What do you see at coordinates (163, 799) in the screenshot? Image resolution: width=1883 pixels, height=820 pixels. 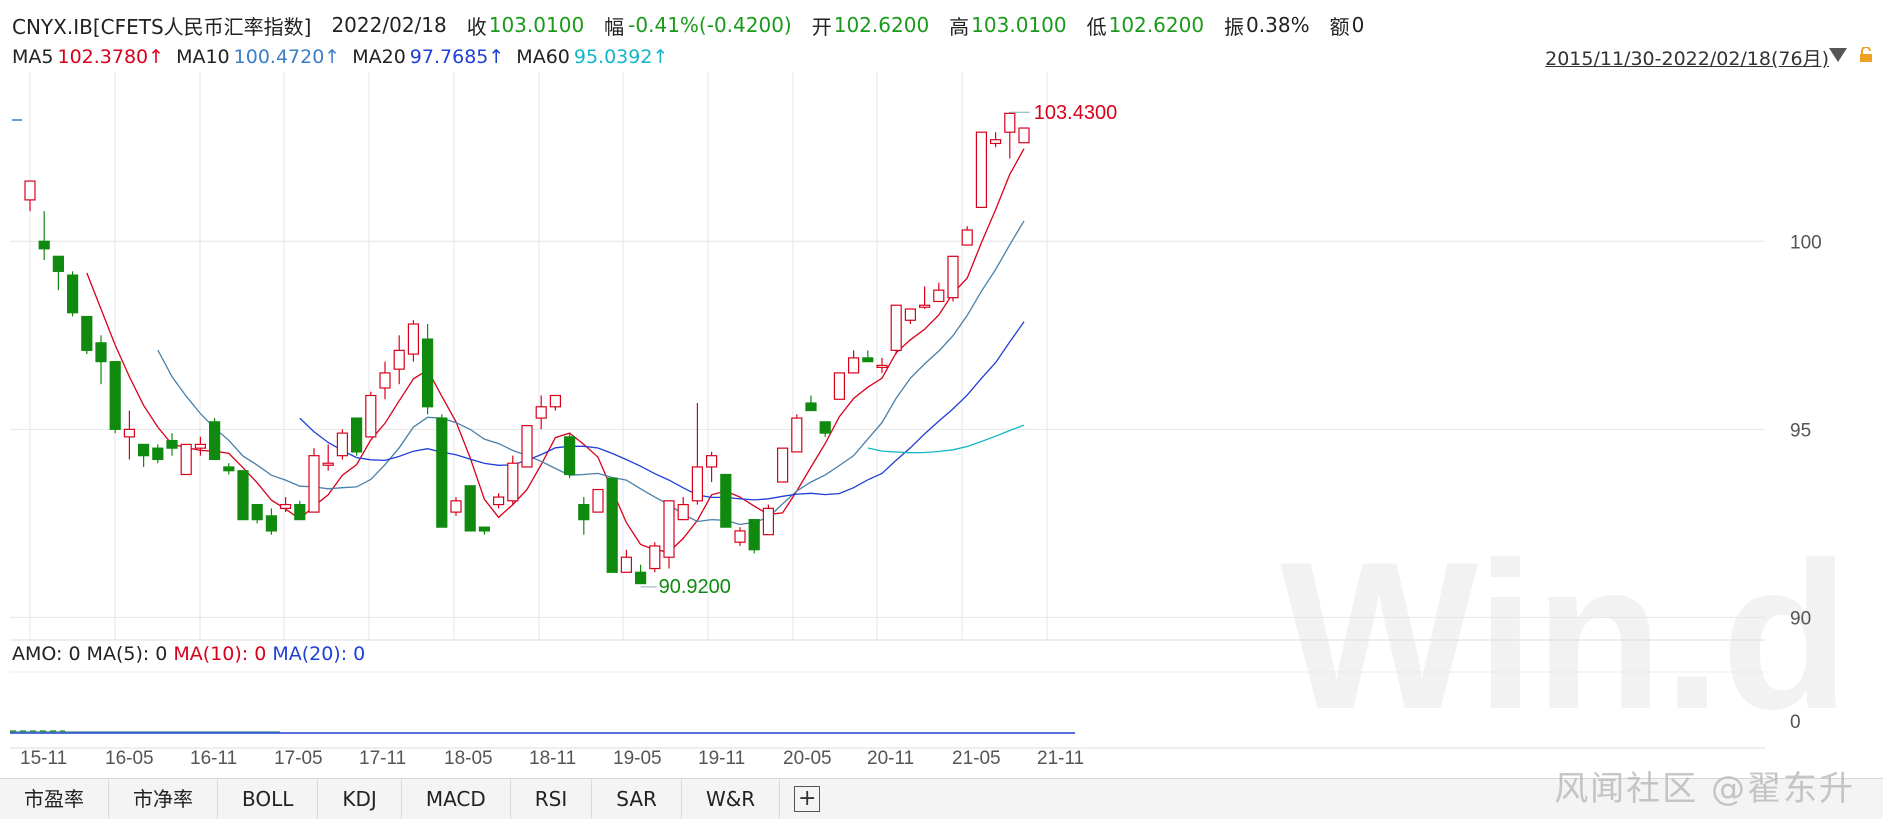 I see `tab-pb: 市净率` at bounding box center [163, 799].